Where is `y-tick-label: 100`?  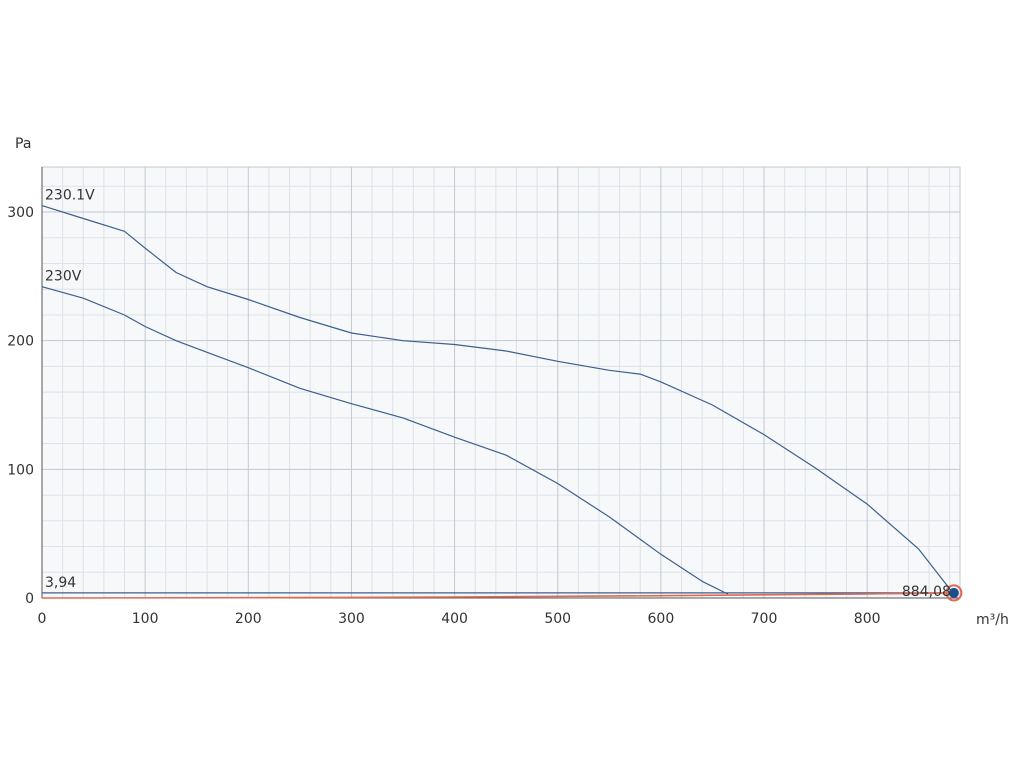
y-tick-label: 100 is located at coordinates (20, 470).